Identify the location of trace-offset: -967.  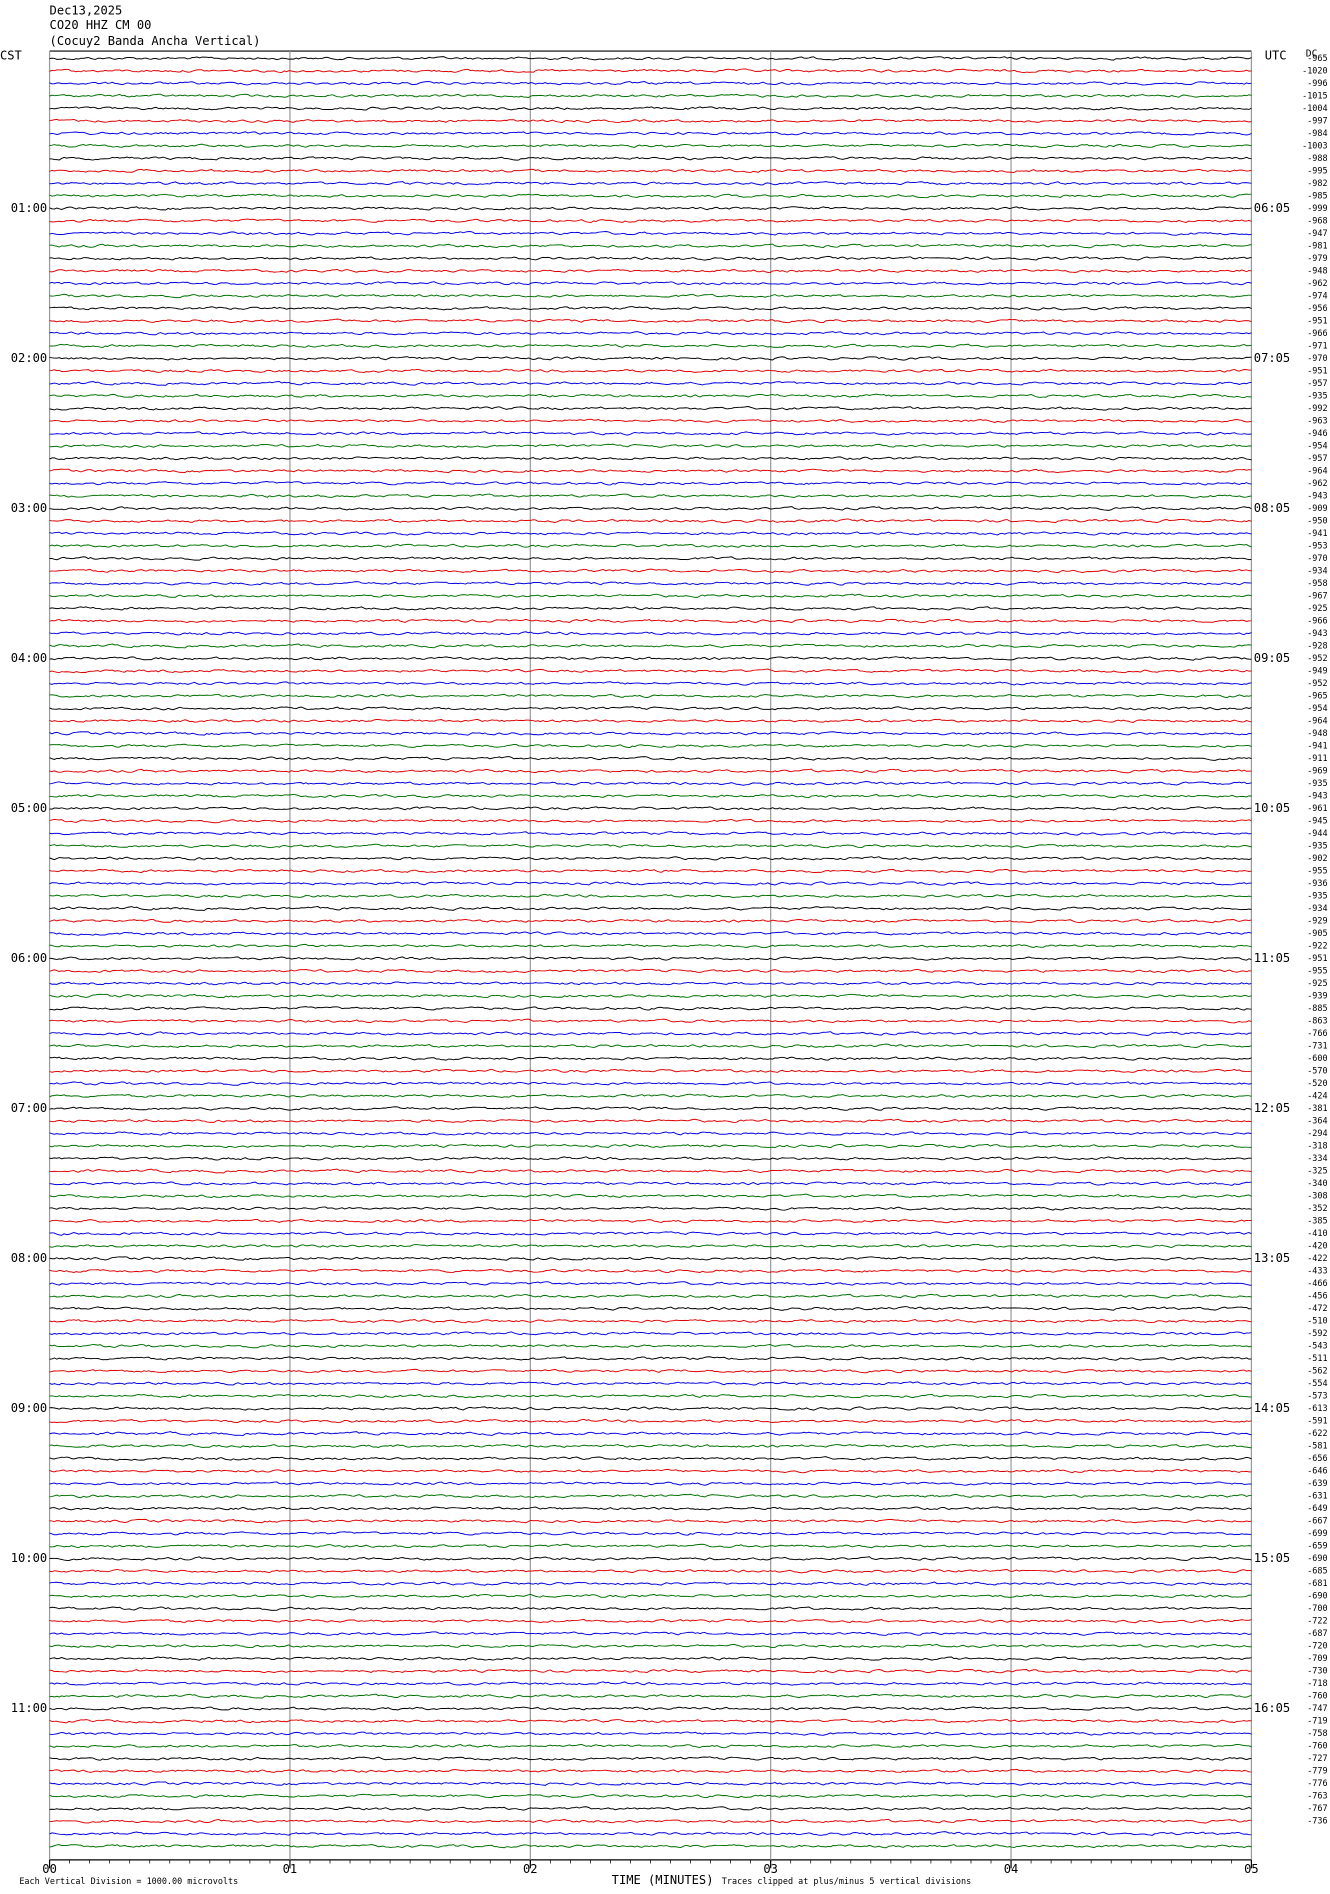
(1317, 595).